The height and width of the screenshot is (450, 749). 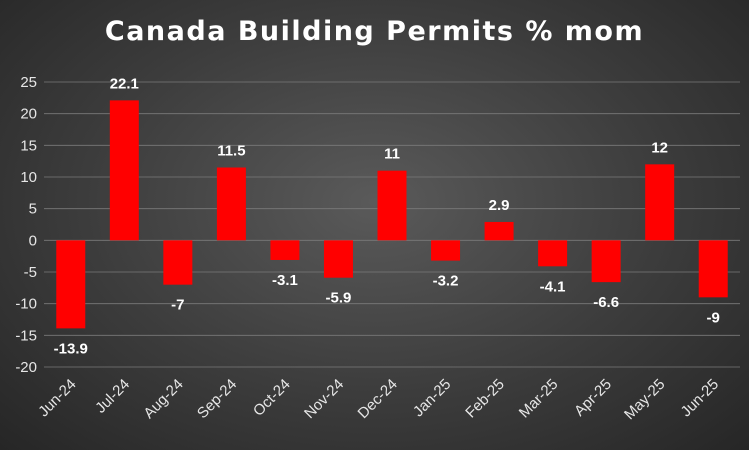 I want to click on x-tick-label: Jul-24, so click(x=112, y=396).